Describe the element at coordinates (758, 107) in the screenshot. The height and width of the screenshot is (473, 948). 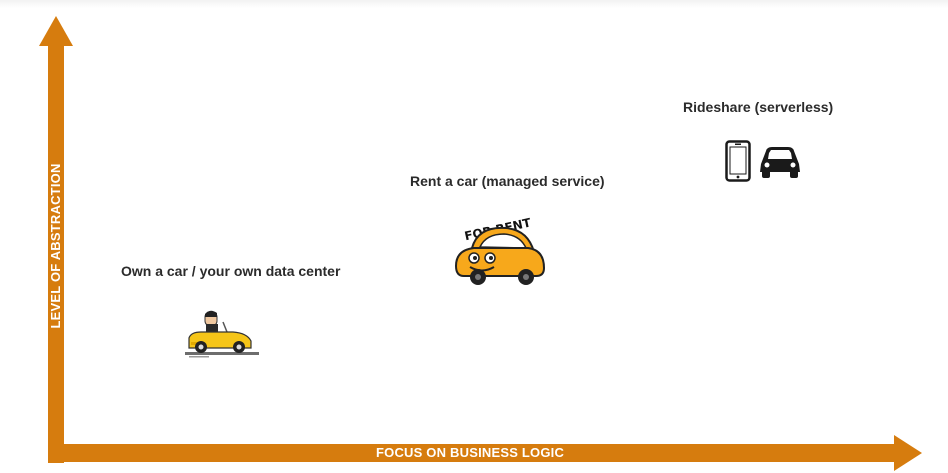
I see `rideshare-caption: Rideshare (serverless)` at that location.